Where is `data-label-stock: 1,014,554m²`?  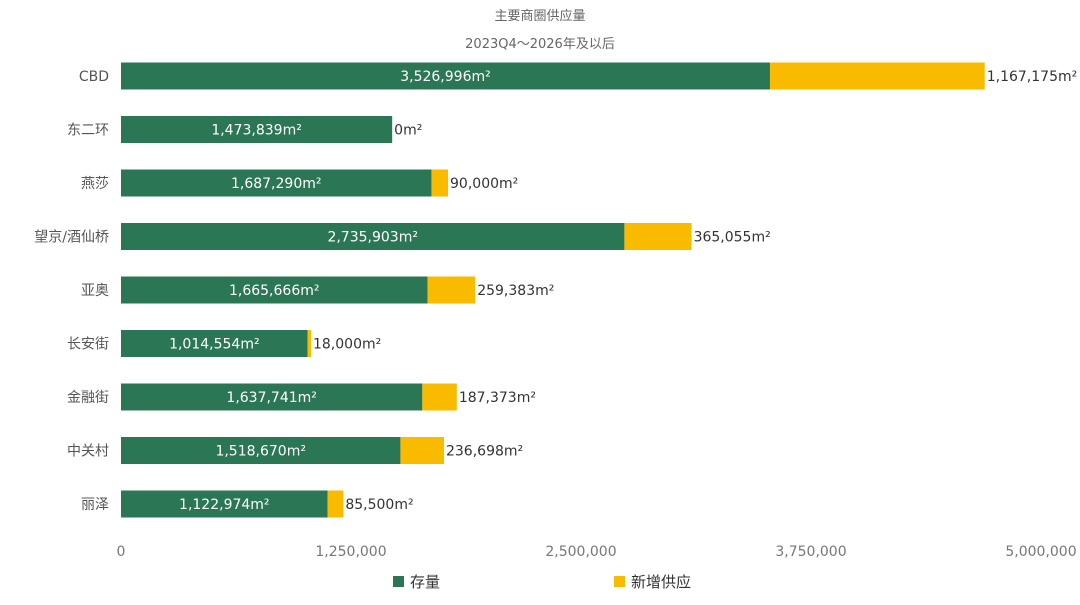 data-label-stock: 1,014,554m² is located at coordinates (214, 345).